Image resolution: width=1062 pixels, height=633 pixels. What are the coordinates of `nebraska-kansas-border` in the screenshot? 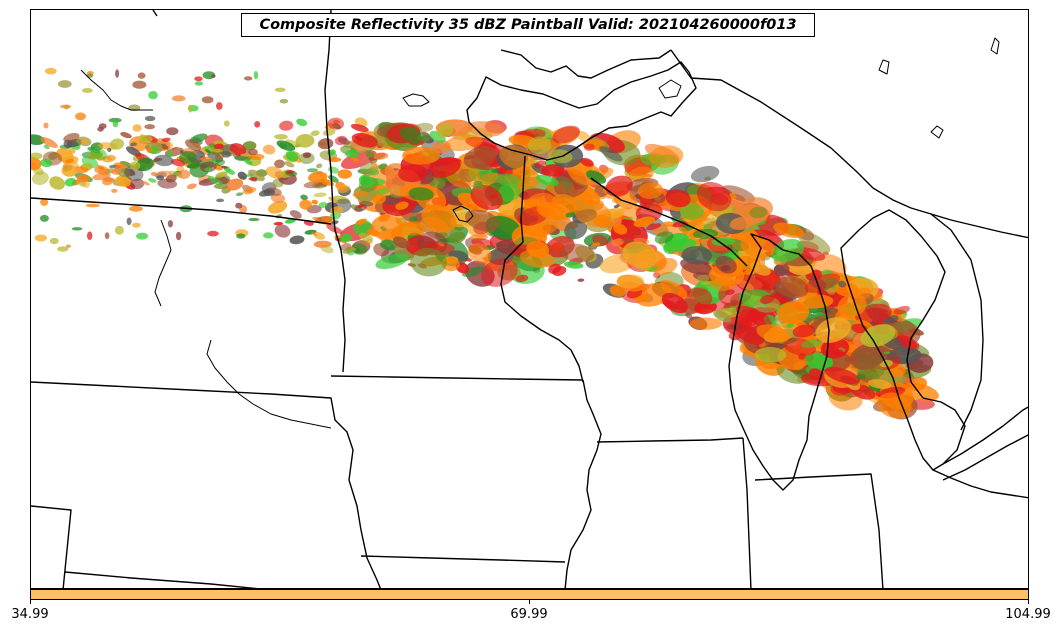 It's located at (51, 546).